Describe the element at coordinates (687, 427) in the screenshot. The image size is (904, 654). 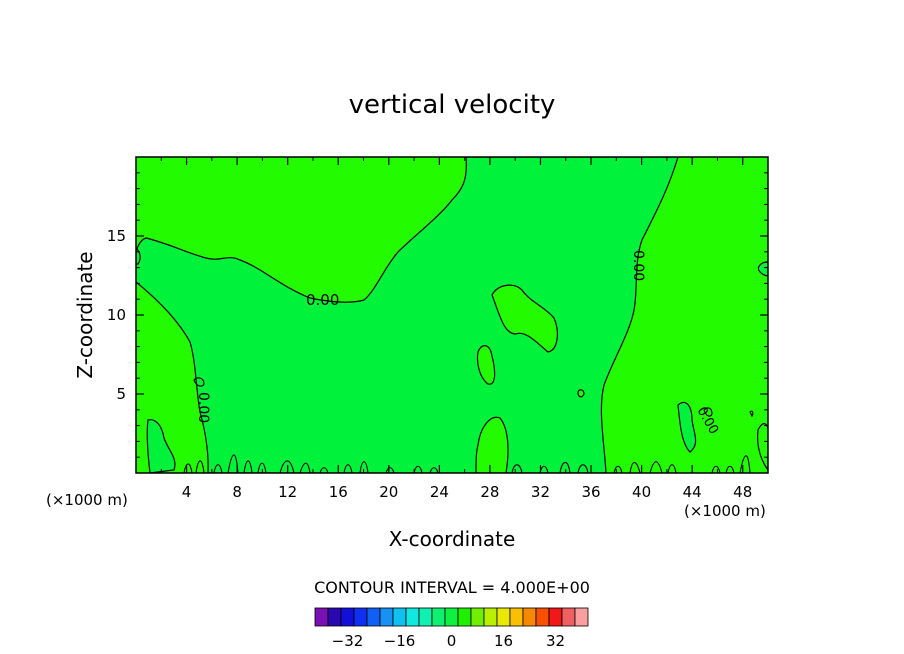
I see `patch-downward-right` at that location.